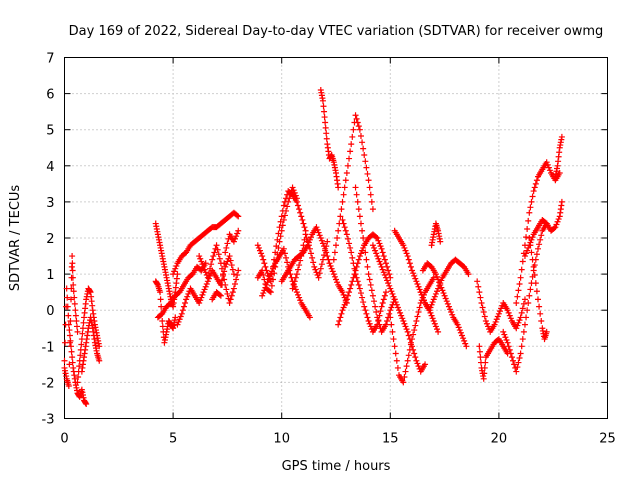 The image size is (640, 480). I want to click on y-tick-label: 6, so click(50, 95).